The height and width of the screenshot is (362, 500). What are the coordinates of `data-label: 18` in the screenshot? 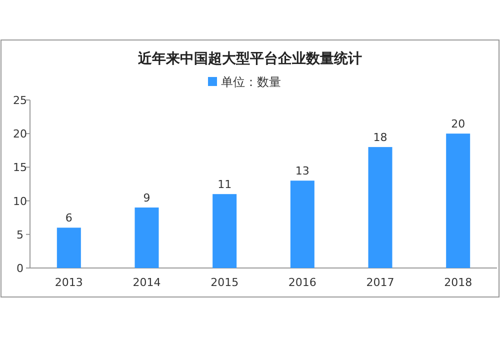 It's located at (380, 137).